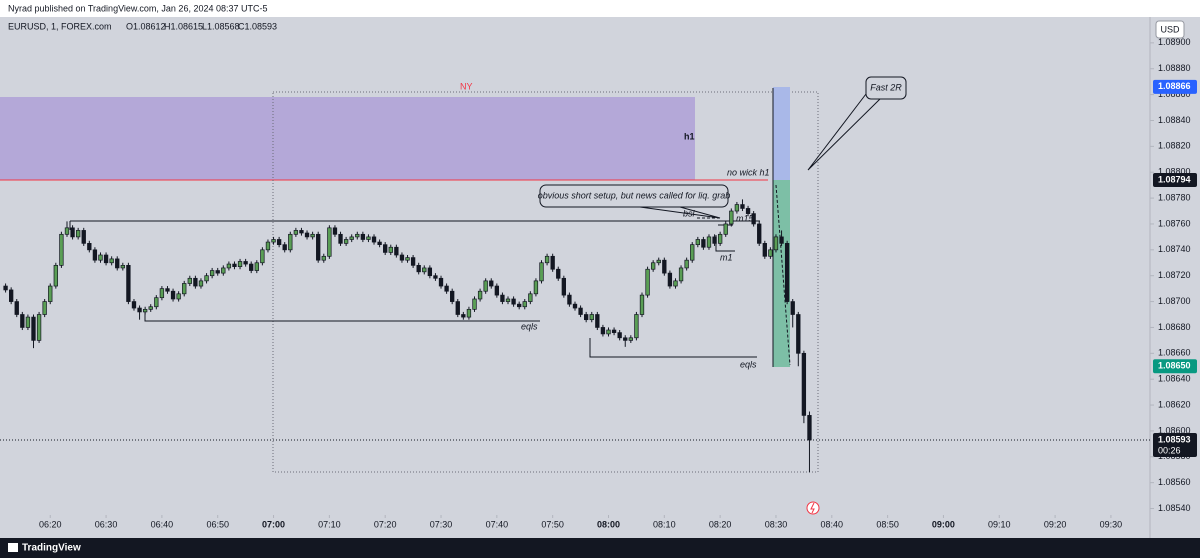  I want to click on price-label: 1.08593, so click(1174, 439).